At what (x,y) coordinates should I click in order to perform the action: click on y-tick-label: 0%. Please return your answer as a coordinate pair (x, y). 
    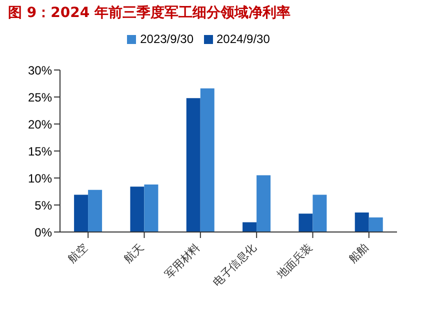
    Looking at the image, I should click on (43, 232).